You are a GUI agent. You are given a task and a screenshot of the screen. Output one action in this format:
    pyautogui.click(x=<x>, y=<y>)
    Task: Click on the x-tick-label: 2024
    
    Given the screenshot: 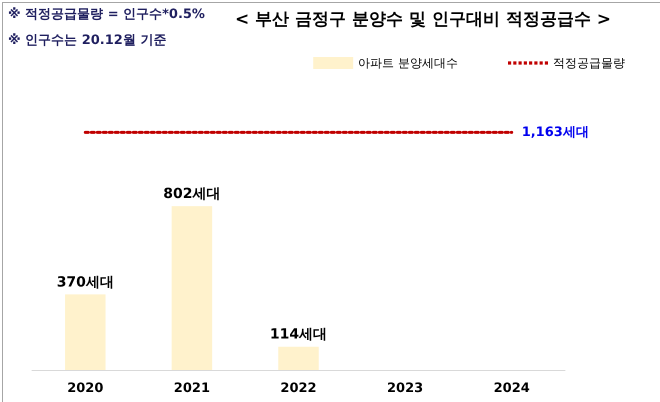 What is the action you would take?
    pyautogui.click(x=512, y=388)
    